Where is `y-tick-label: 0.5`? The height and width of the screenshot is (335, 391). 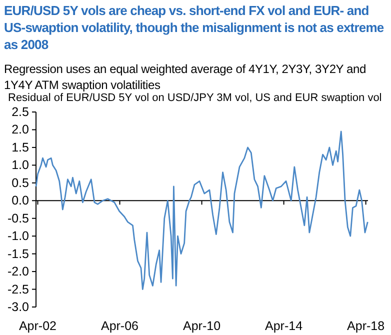 y-tick-label: 0.5 is located at coordinates (21, 183).